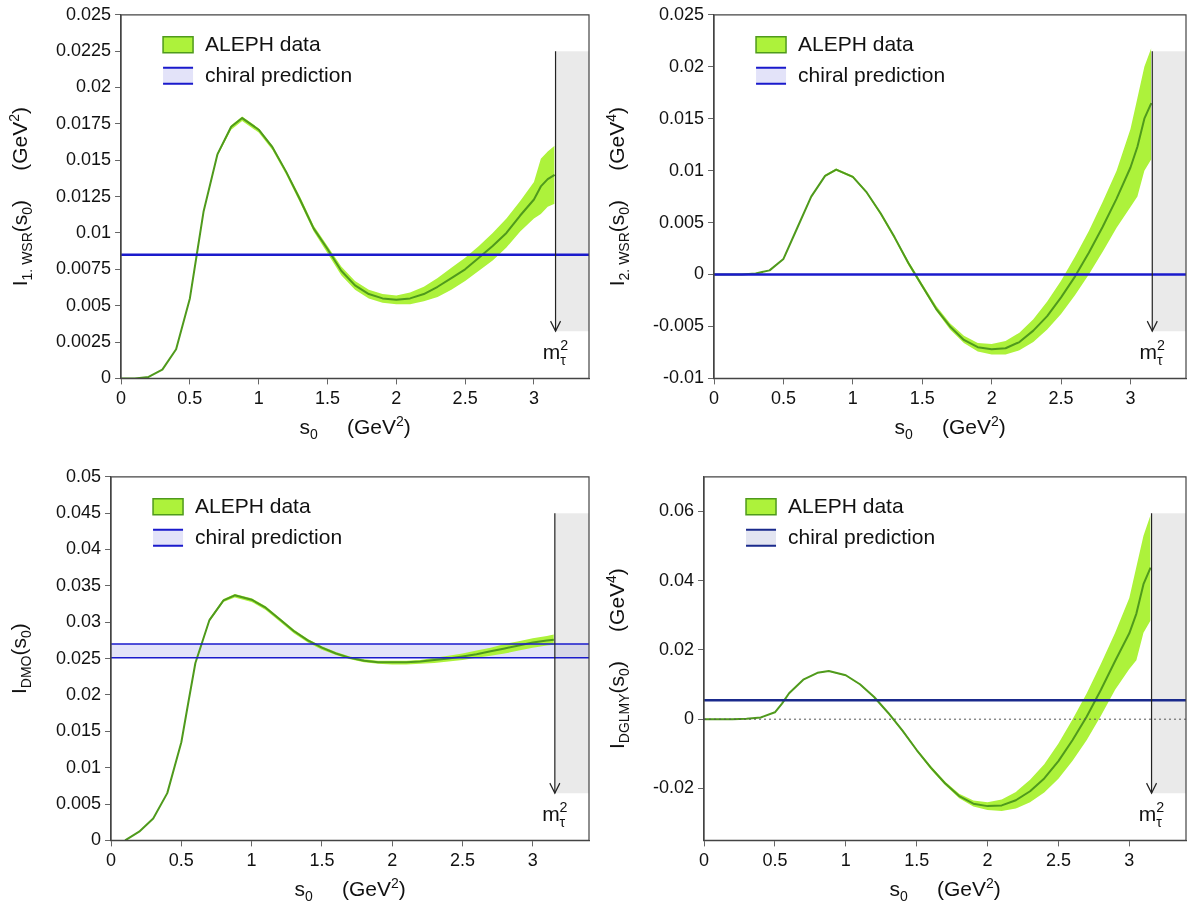 This screenshot has height=924, width=1194. What do you see at coordinates (83, 122) in the screenshot?
I see `y-tick-label: 0.0175` at bounding box center [83, 122].